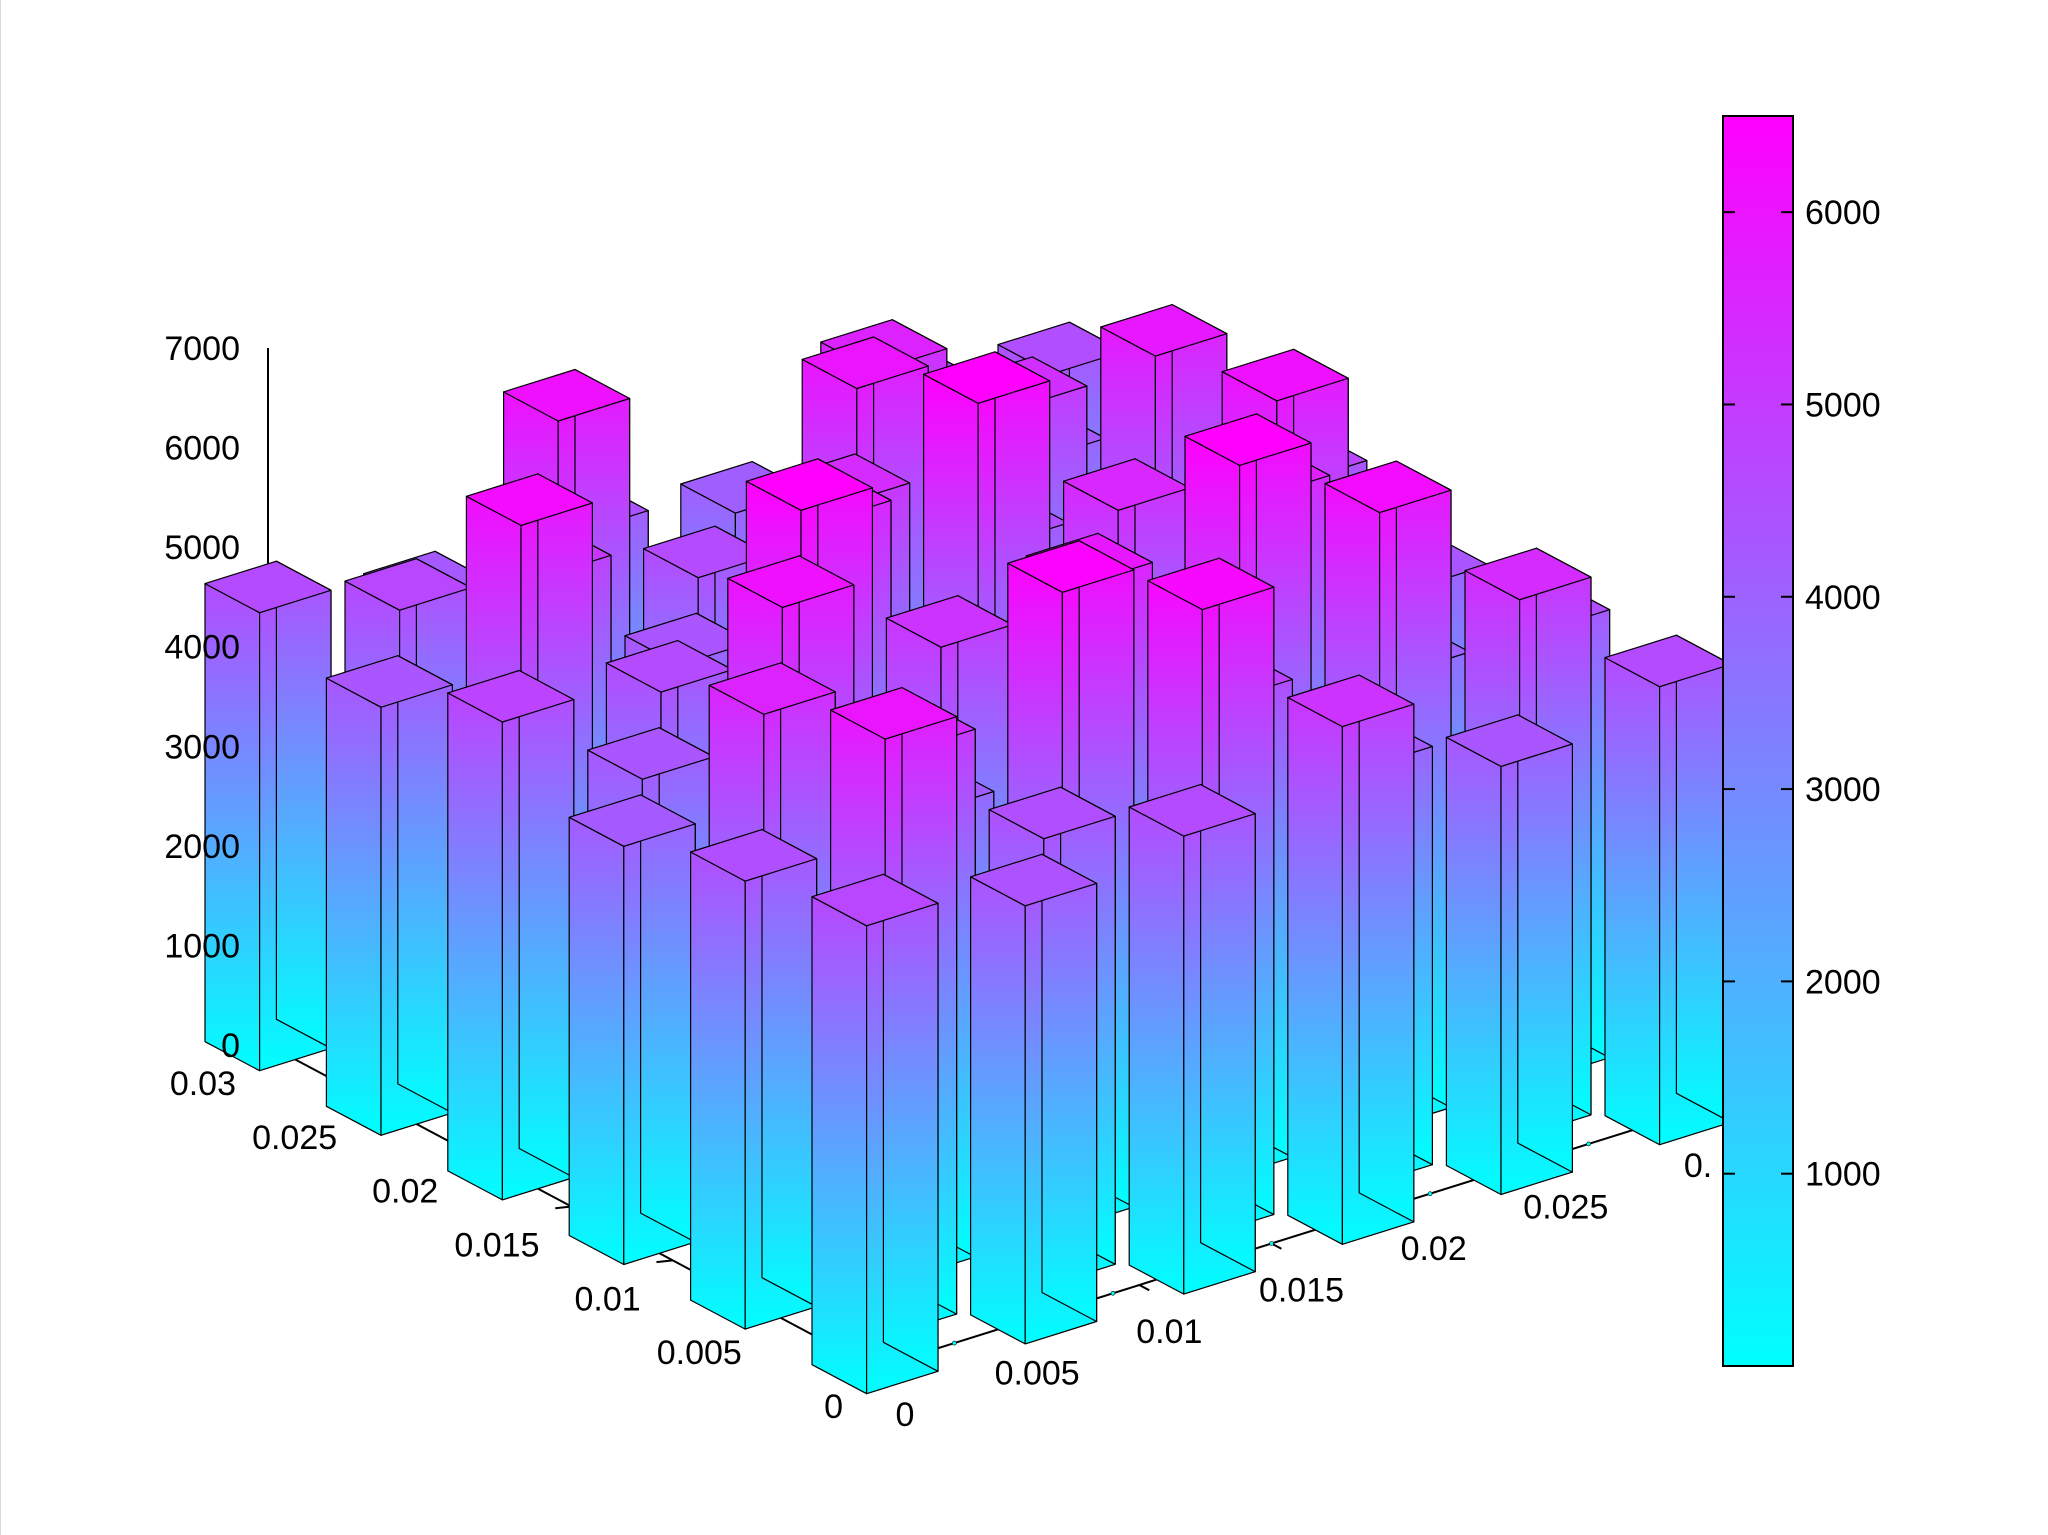 The image size is (2048, 1535). What do you see at coordinates (202, 548) in the screenshot?
I see `z-tick-label: 5000` at bounding box center [202, 548].